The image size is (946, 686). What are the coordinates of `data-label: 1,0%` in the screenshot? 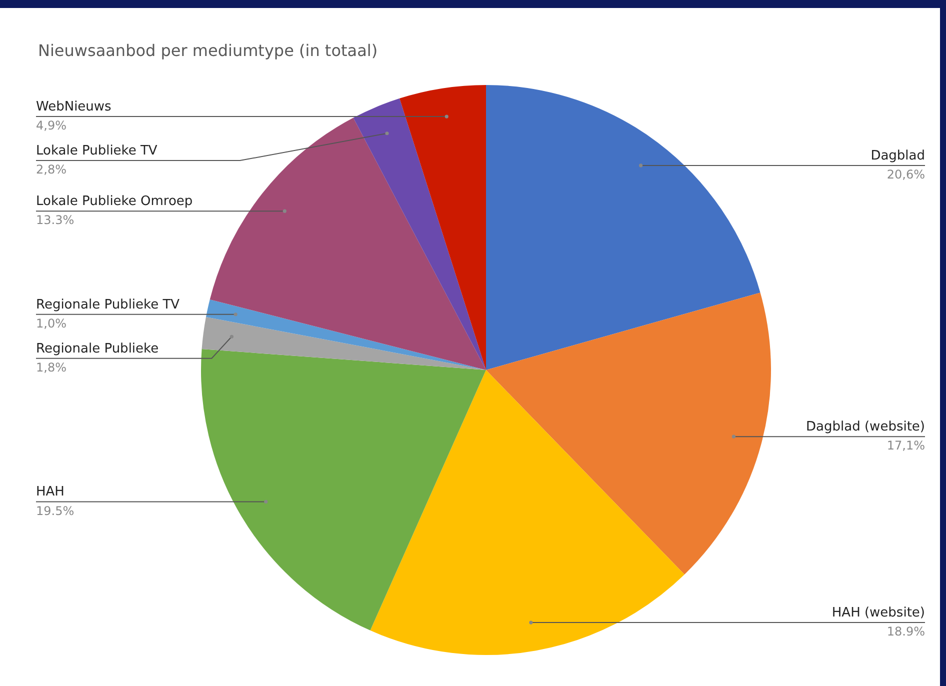 It's located at (51, 323).